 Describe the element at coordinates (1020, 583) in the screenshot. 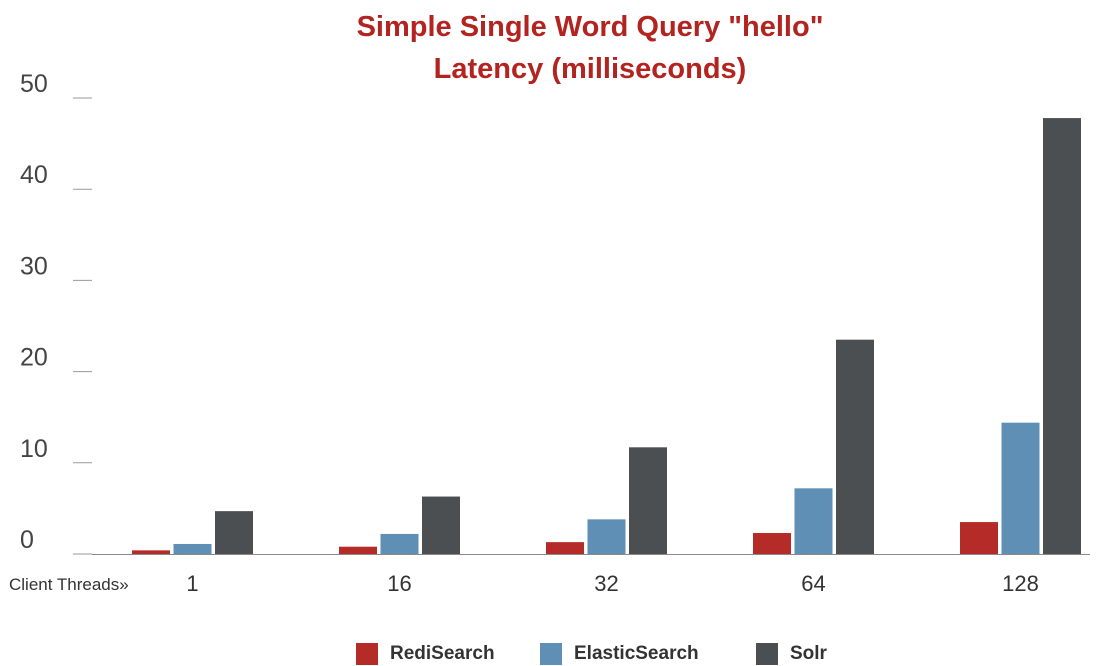

I see `x-tick-label: 128` at that location.